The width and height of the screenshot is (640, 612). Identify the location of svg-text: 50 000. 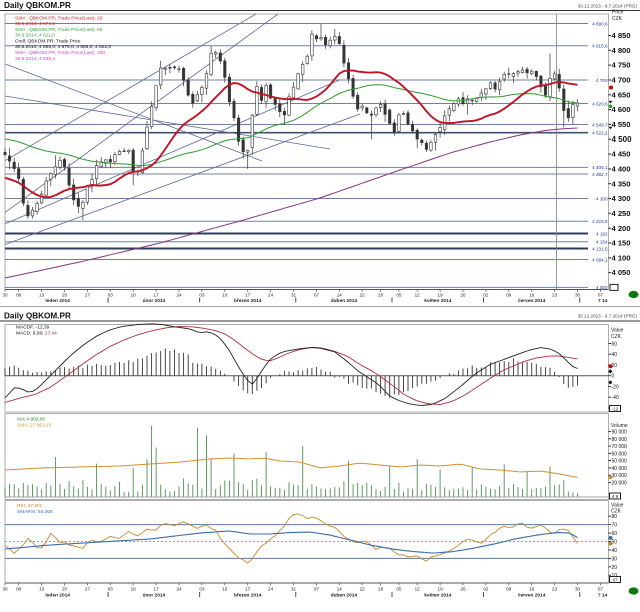
(620, 462).